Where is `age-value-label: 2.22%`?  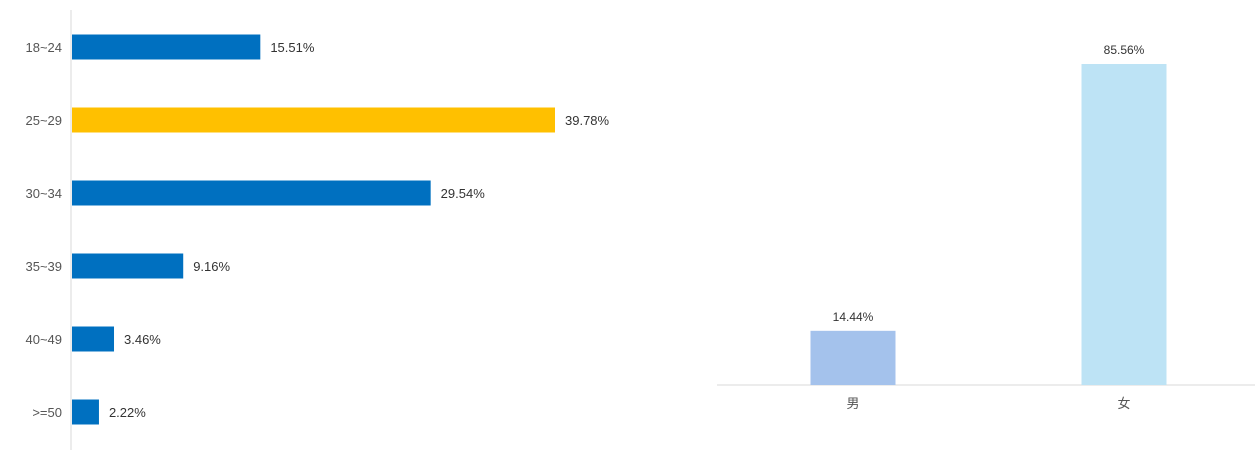 age-value-label: 2.22% is located at coordinates (127, 412).